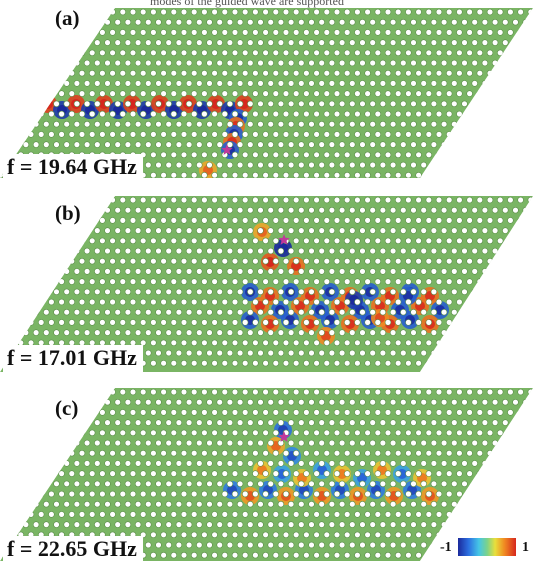 The image size is (533, 563). What do you see at coordinates (67, 18) in the screenshot?
I see `panel-a-label: (a)` at bounding box center [67, 18].